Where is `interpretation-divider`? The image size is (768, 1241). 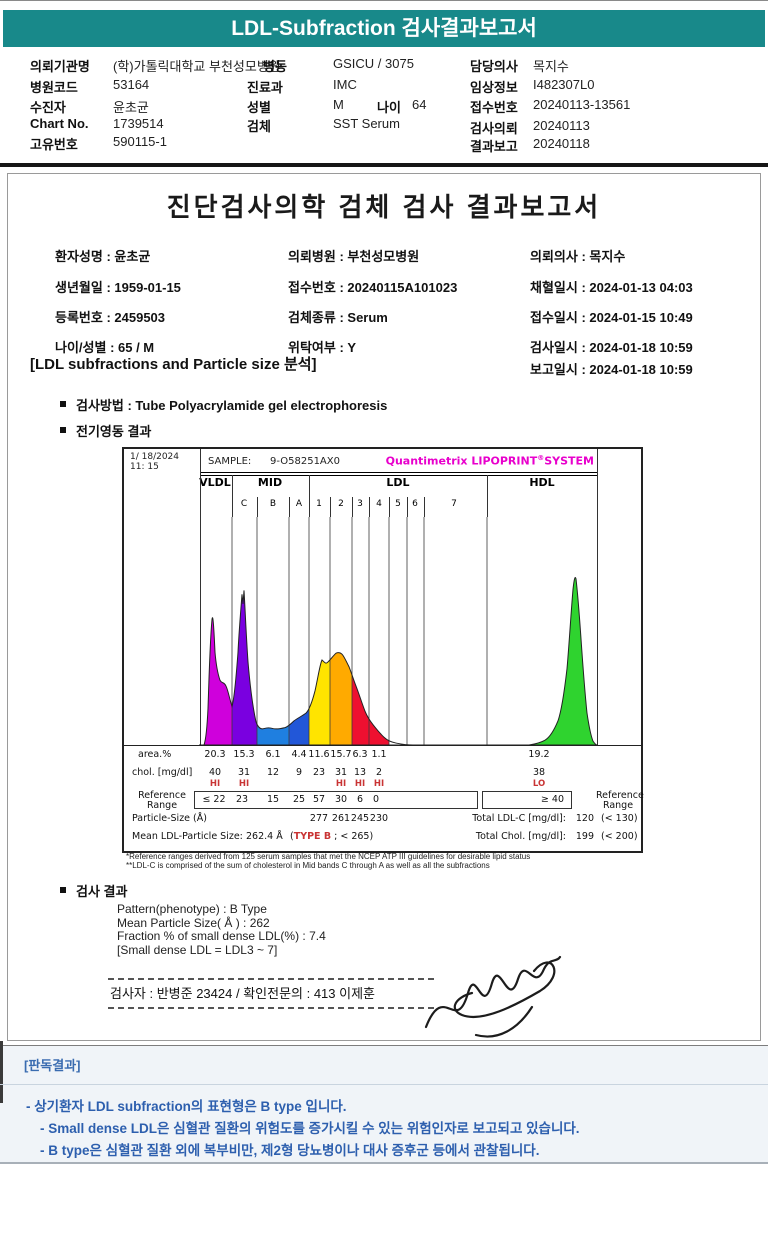
interpretation-divider is located at coordinates (384, 1084).